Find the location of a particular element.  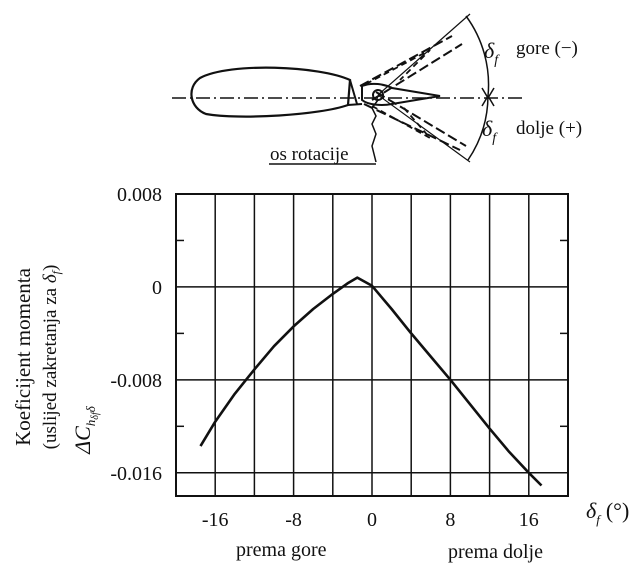

up-label: gore (−) is located at coordinates (547, 48).